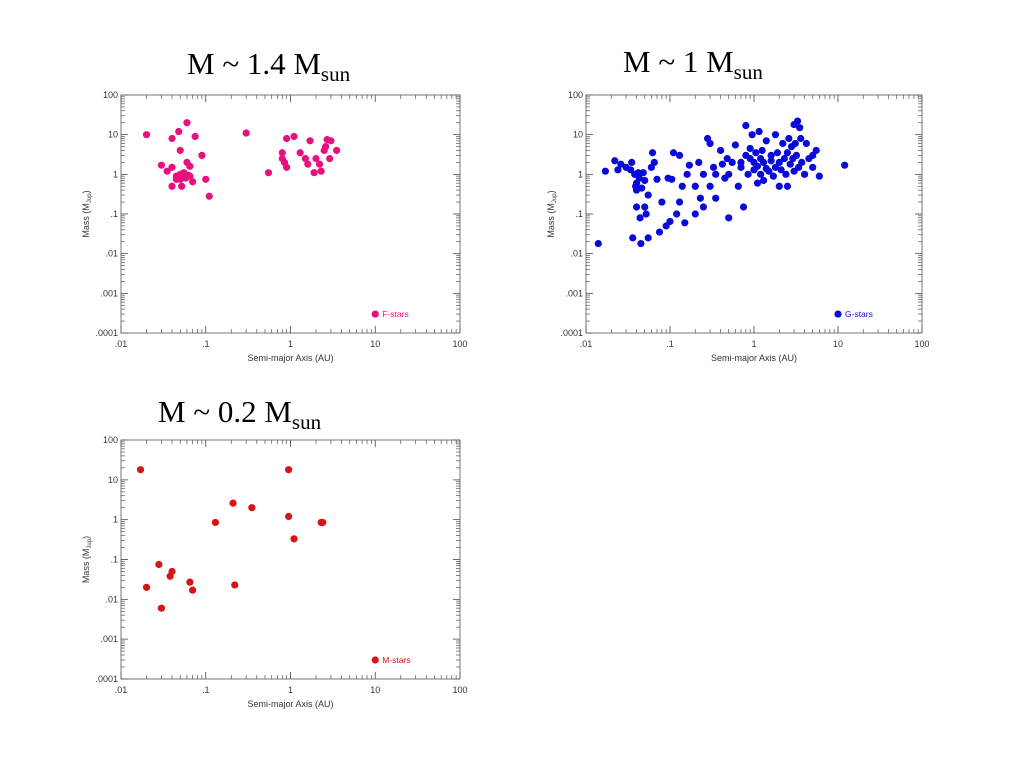  Describe the element at coordinates (678, 61) in the screenshot. I see `title-main: M ~ 1 M` at that location.